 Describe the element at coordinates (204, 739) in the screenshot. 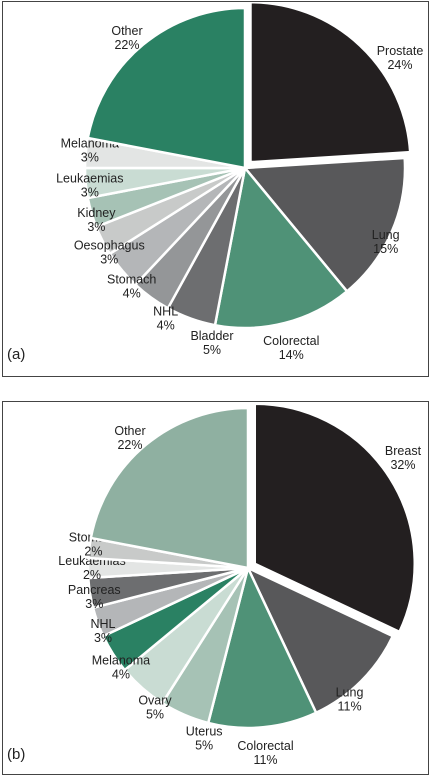

I see `slice-label-uterus: Uterus 5%` at that location.